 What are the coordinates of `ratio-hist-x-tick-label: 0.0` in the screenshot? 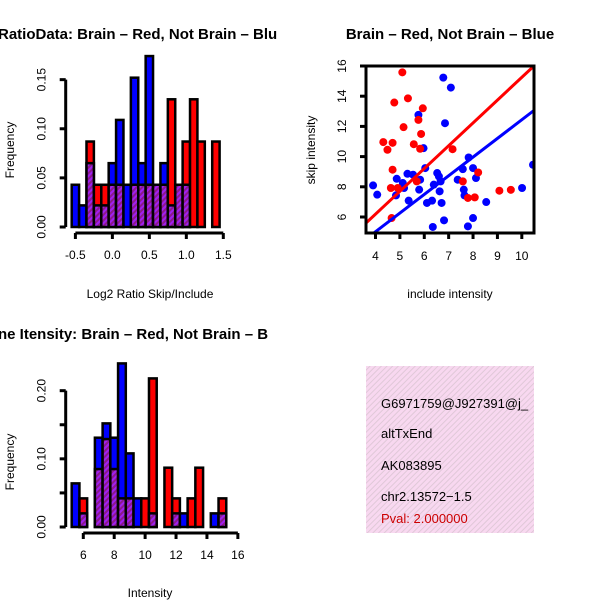 It's located at (112, 255).